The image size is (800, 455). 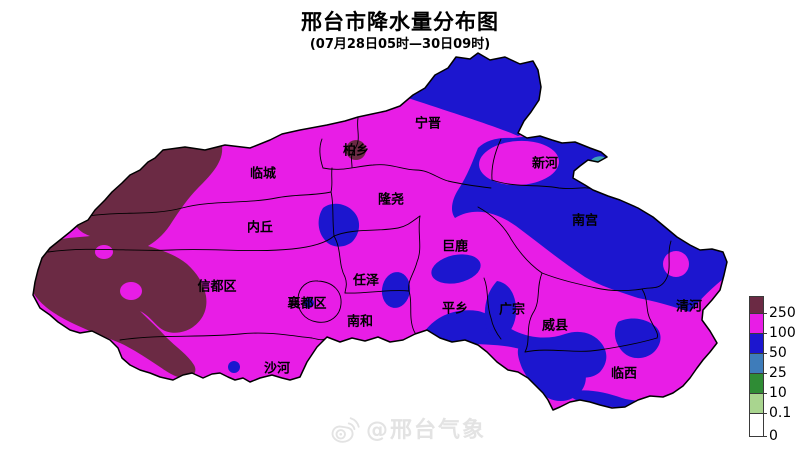 I want to click on region-label-weixian: 威县, so click(x=555, y=326).